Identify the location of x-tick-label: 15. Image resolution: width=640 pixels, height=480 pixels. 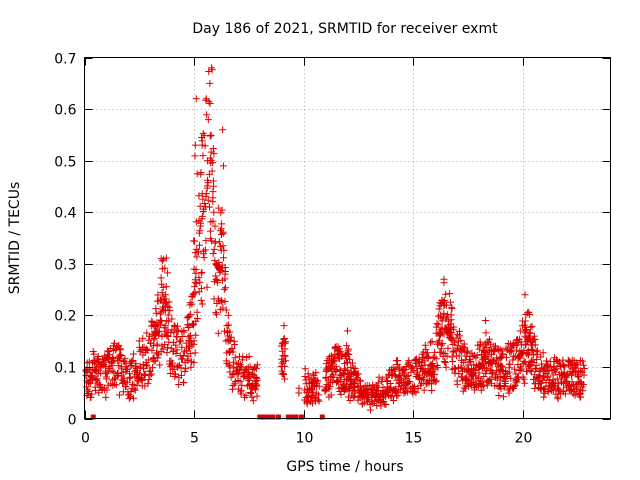
(414, 439).